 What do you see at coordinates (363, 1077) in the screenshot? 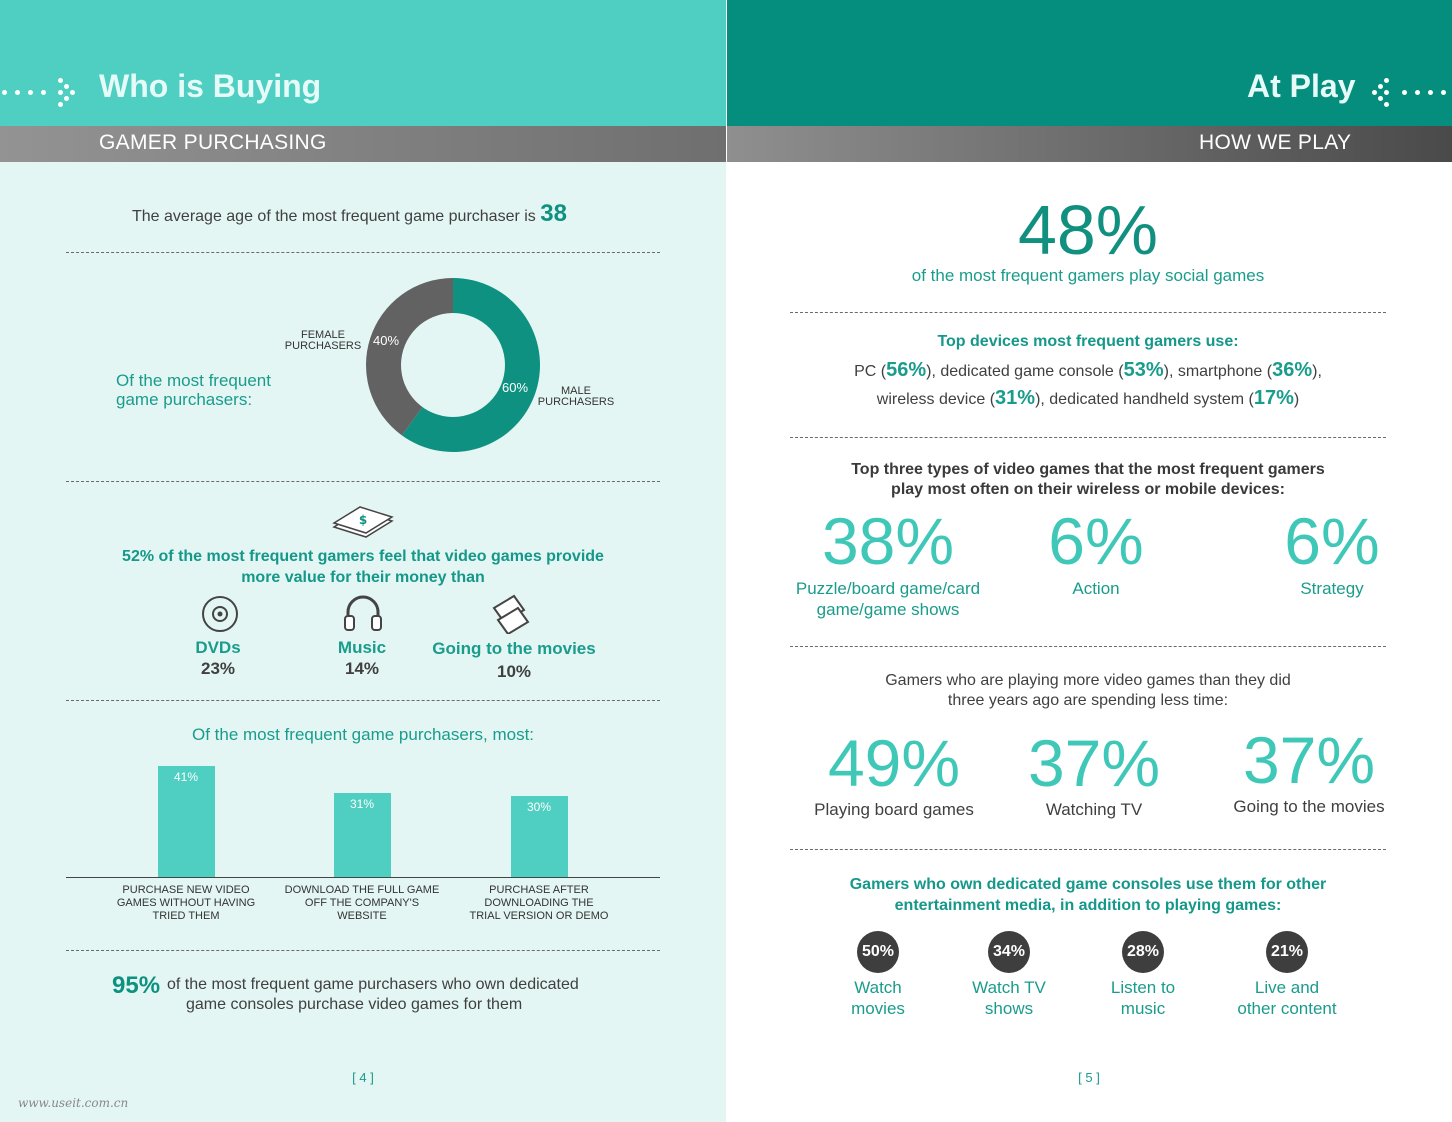
I see `left-page-number: [ 4 ]` at bounding box center [363, 1077].